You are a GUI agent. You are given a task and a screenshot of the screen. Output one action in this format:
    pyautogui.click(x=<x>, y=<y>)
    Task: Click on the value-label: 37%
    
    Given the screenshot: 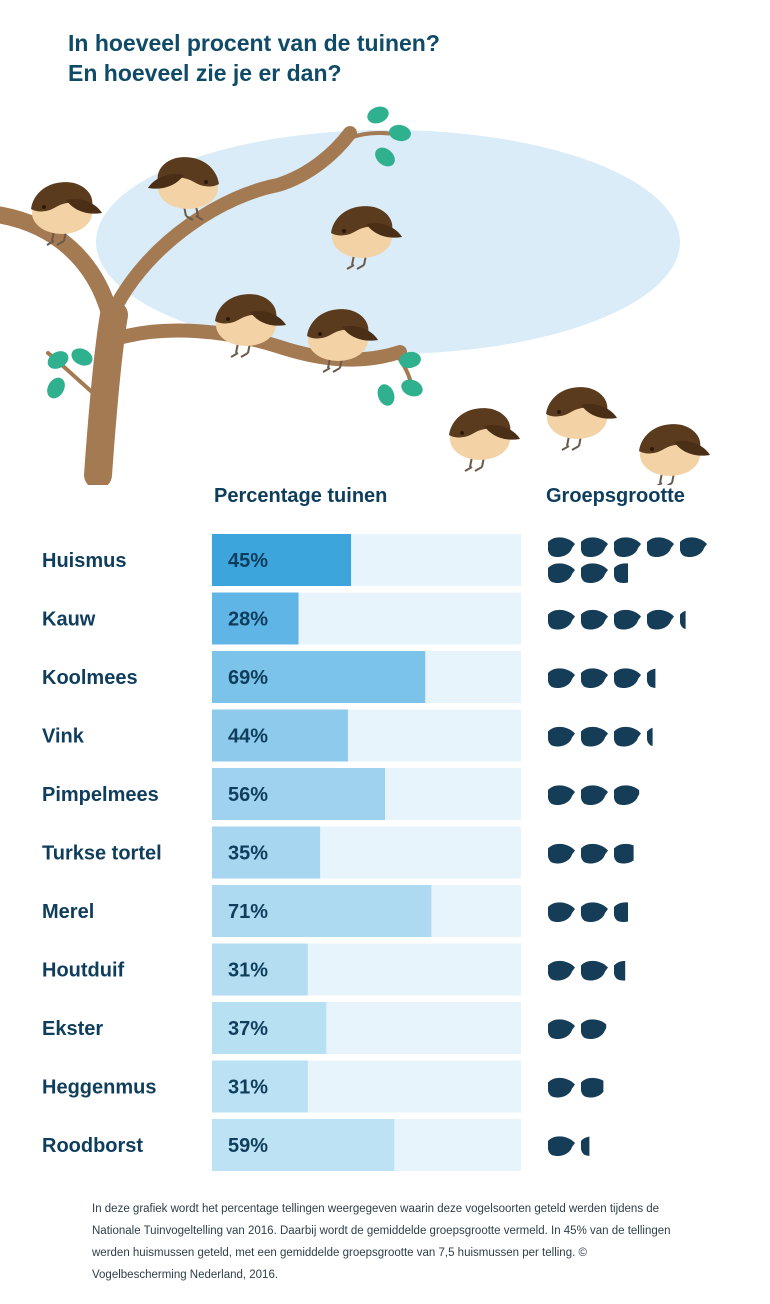 What is the action you would take?
    pyautogui.click(x=248, y=1029)
    